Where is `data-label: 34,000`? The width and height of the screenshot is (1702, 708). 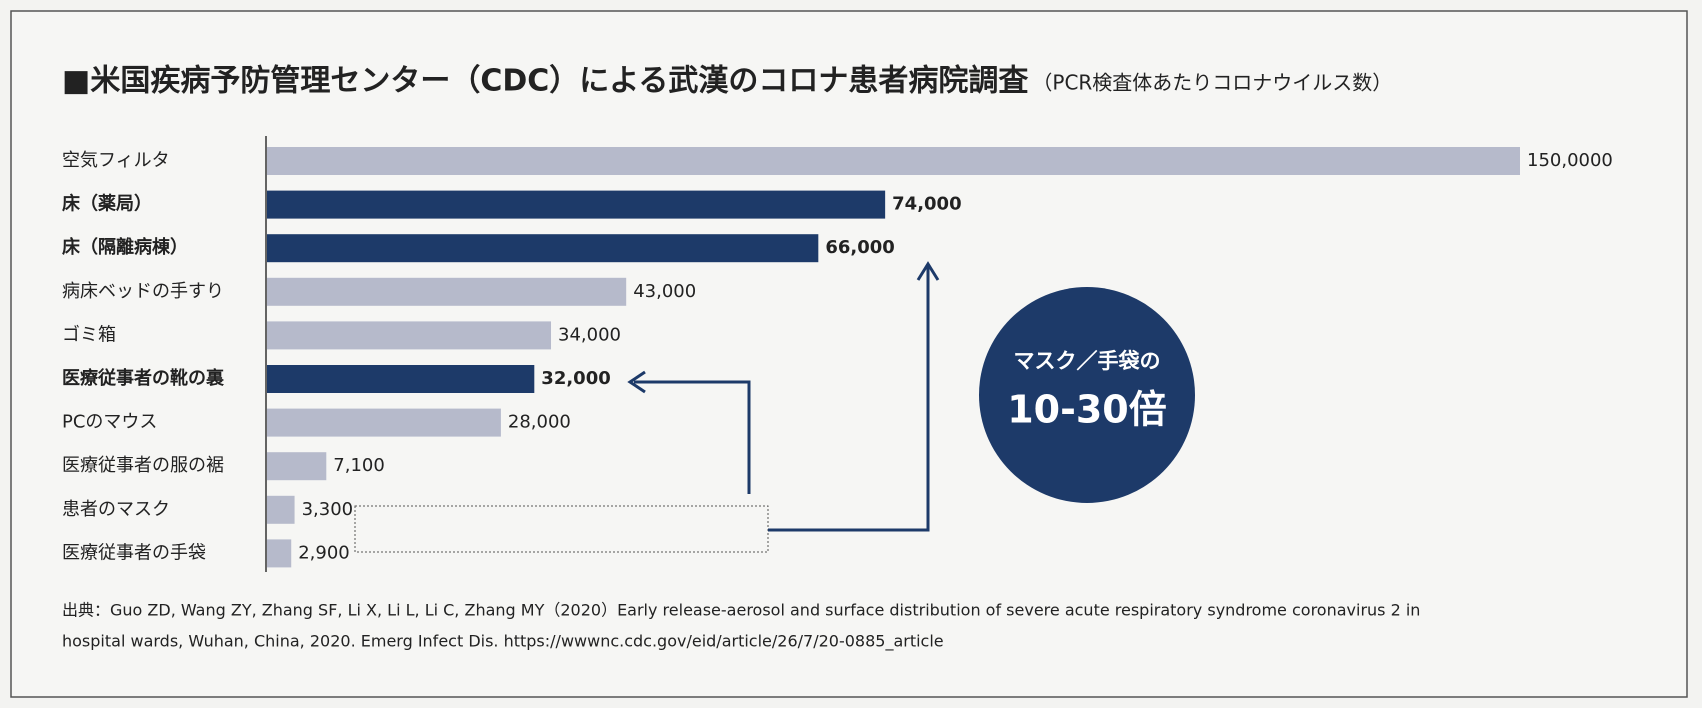
data-label: 34,000 is located at coordinates (589, 334).